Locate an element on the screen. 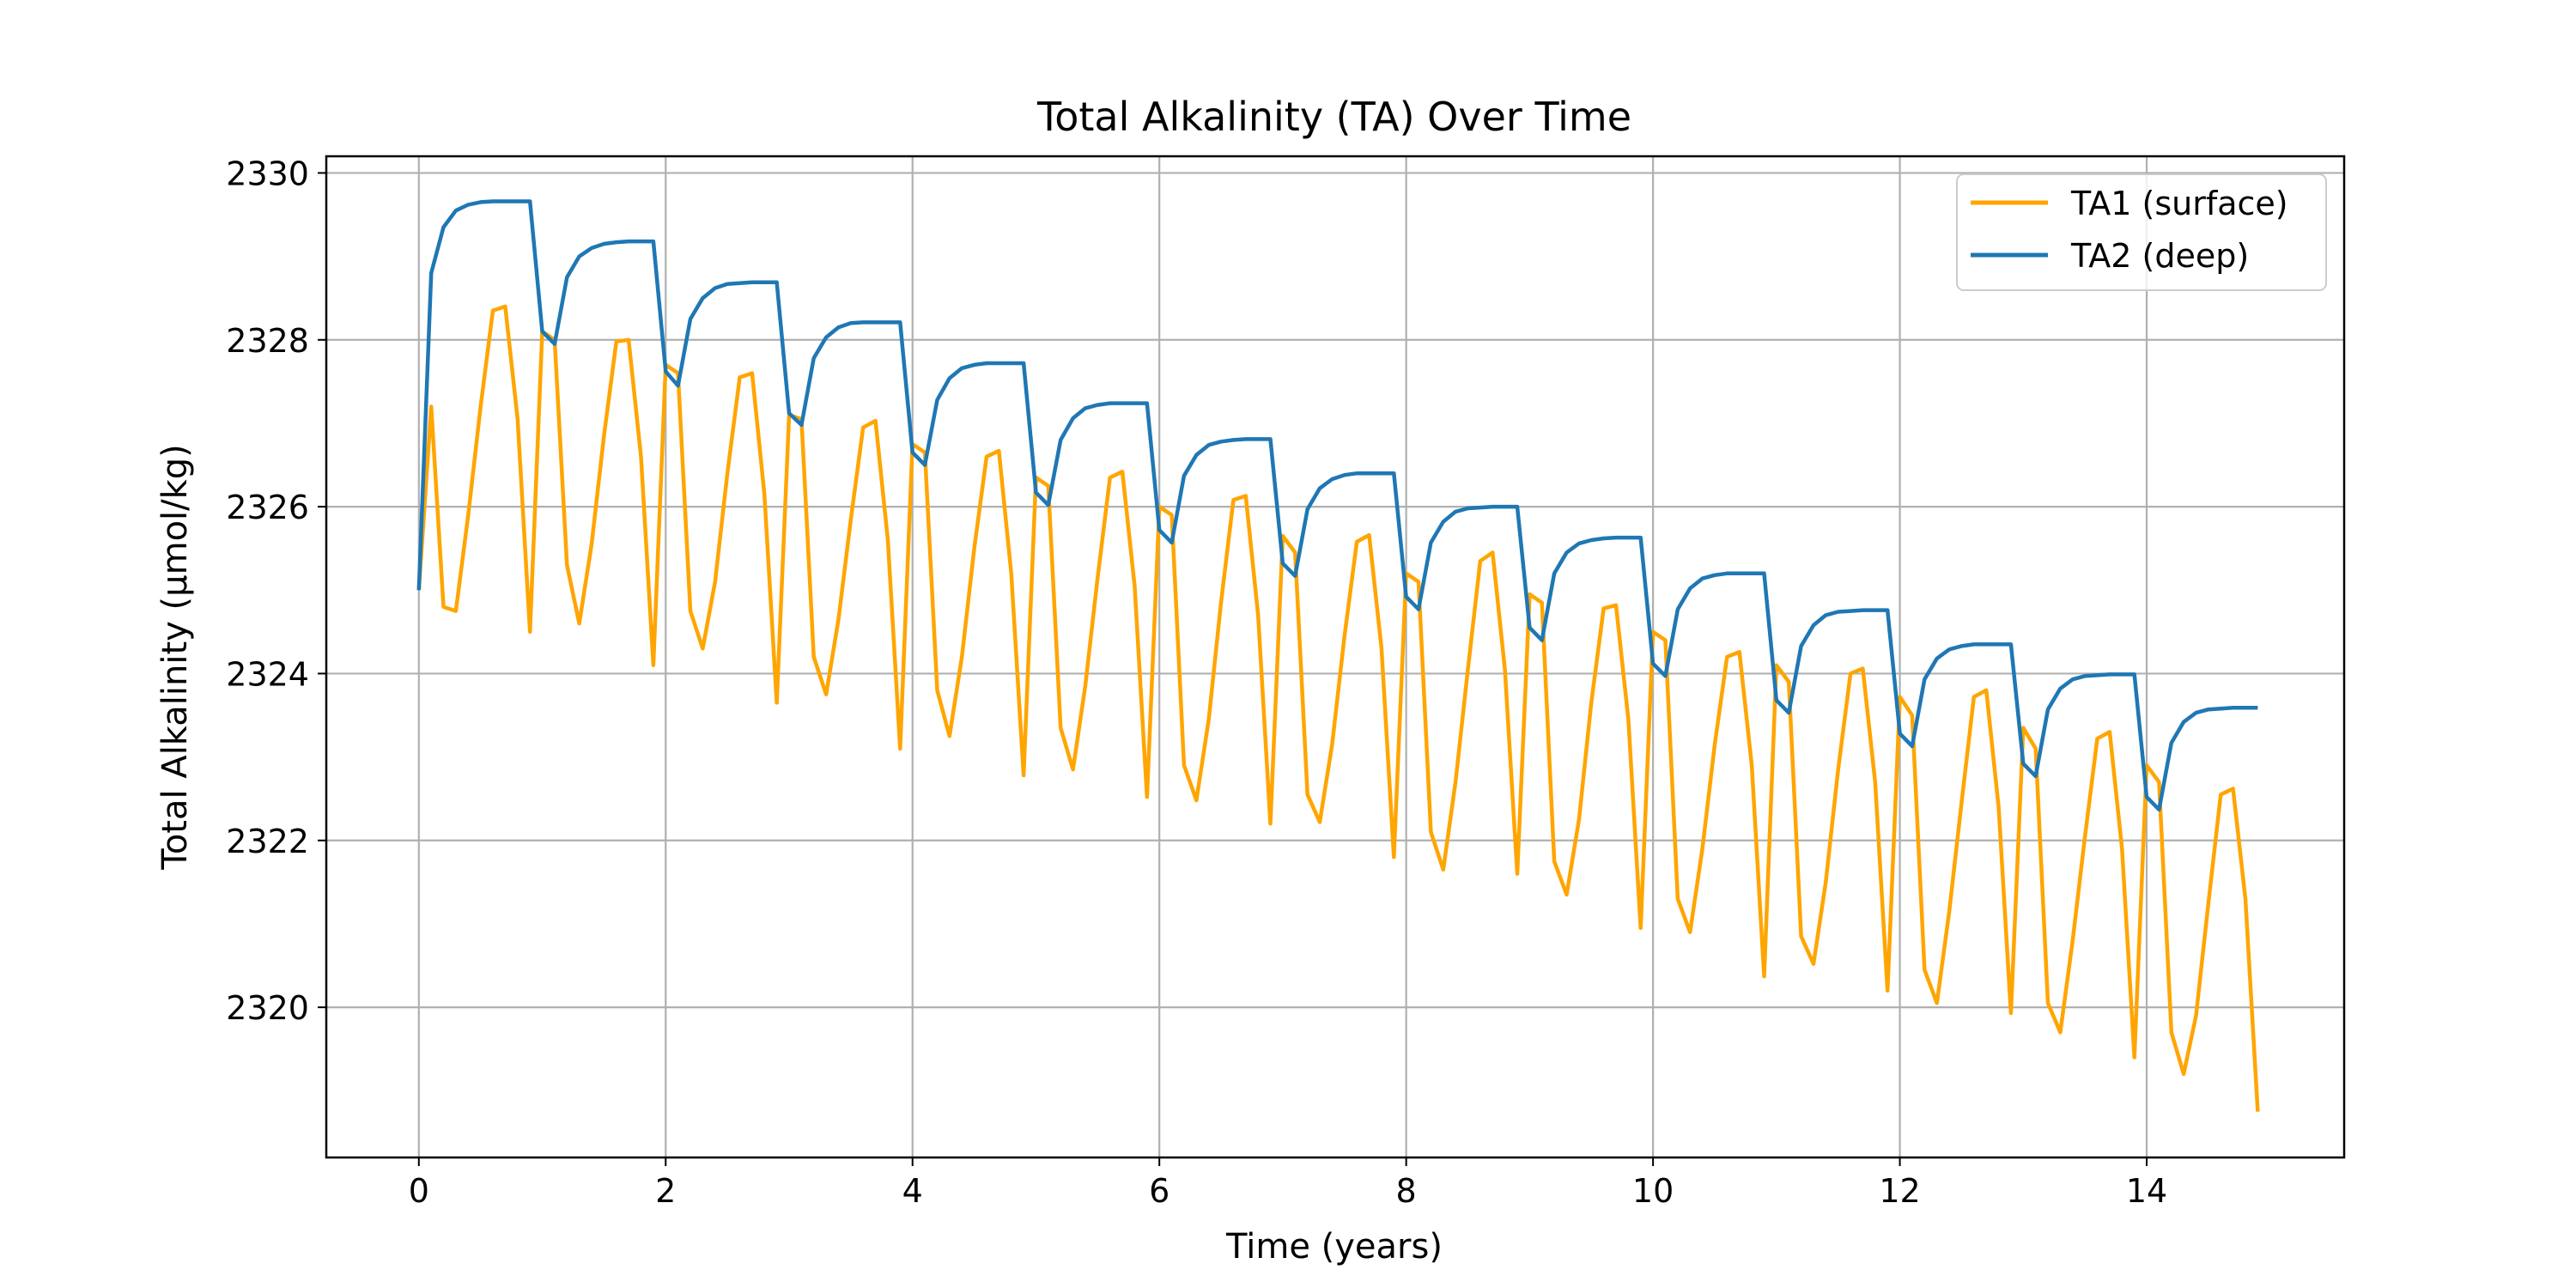 Image resolution: width=2576 pixels, height=1288 pixels. legend-frame is located at coordinates (2141, 232).